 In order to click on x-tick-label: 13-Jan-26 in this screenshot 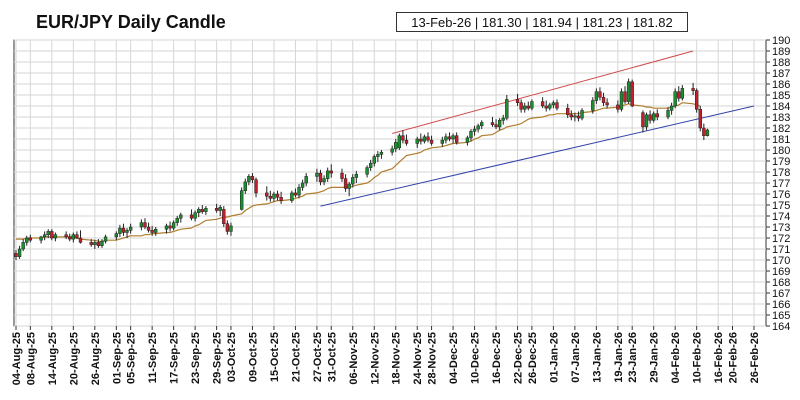, I will do `click(597, 357)`.